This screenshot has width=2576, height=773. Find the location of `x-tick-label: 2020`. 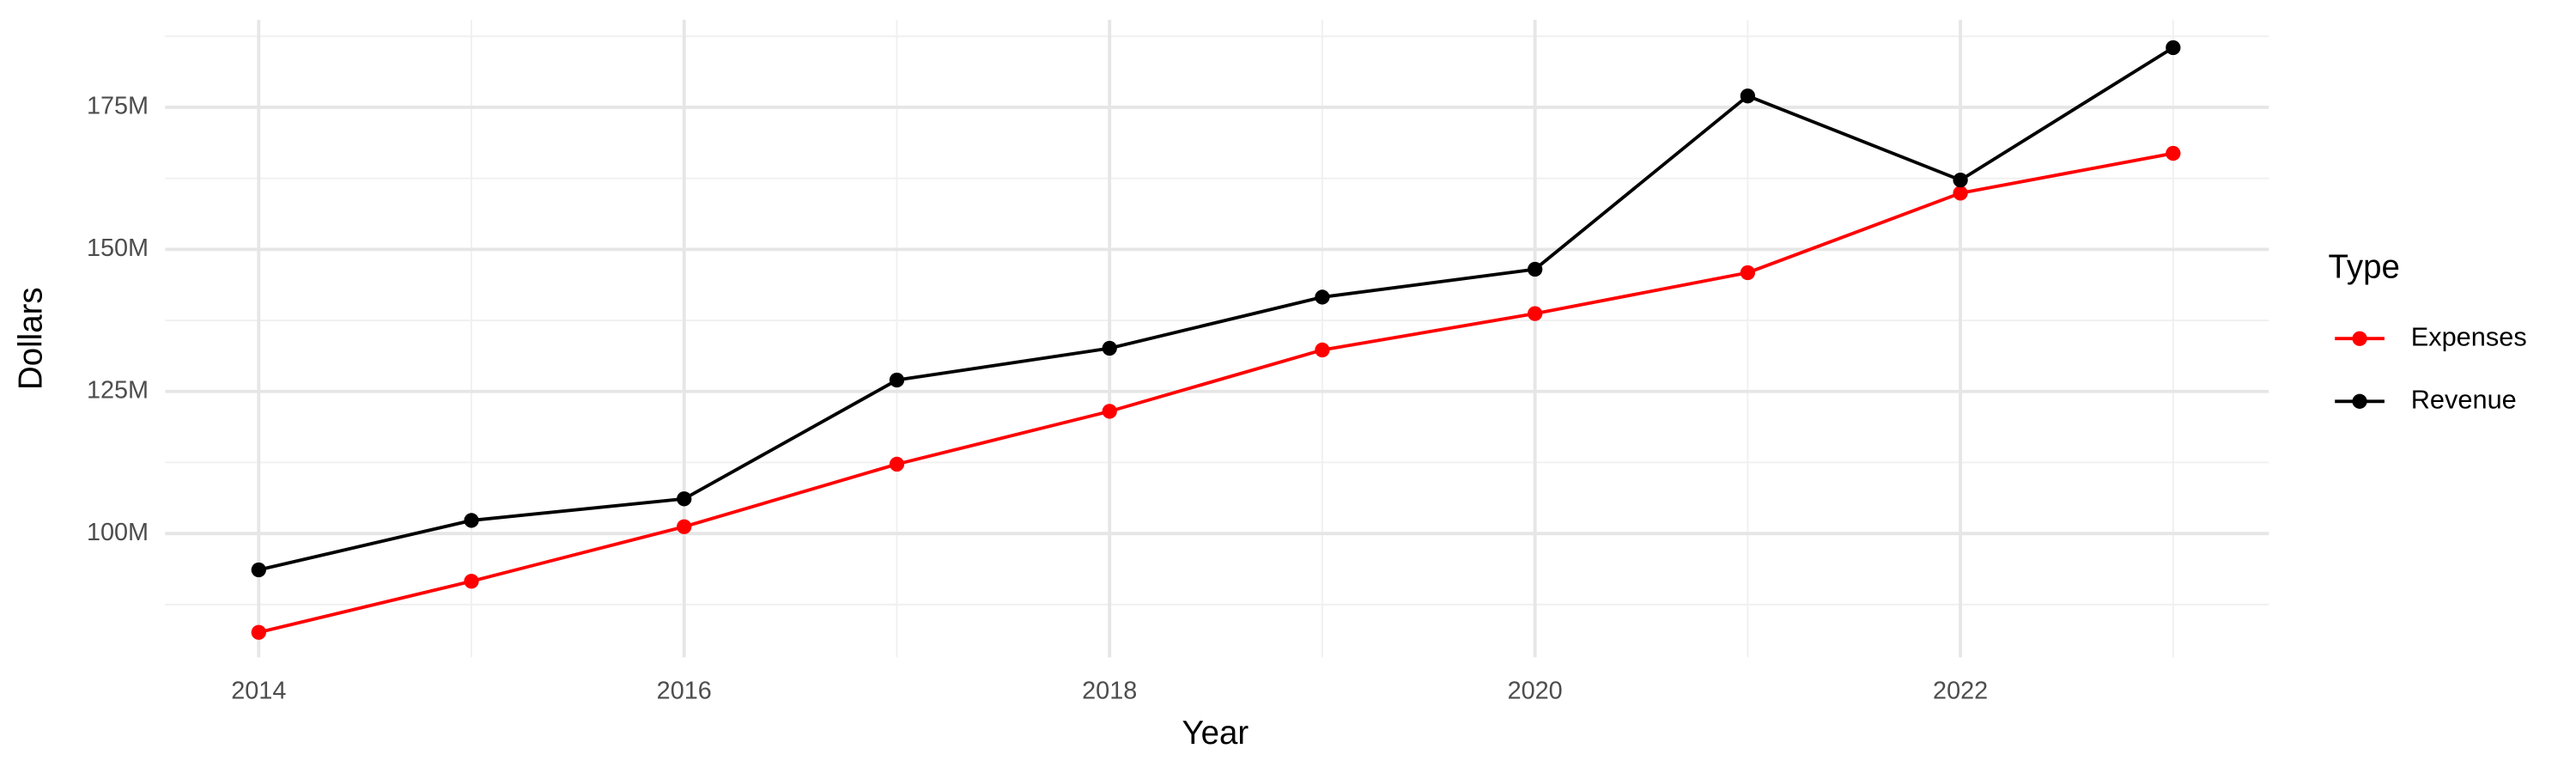

x-tick-label: 2020 is located at coordinates (1535, 690).